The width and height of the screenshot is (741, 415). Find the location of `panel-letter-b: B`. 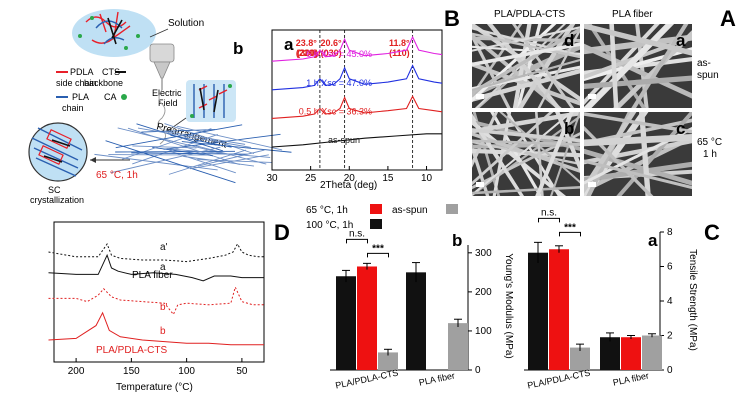

panel-letter-b: B is located at coordinates (452, 18).